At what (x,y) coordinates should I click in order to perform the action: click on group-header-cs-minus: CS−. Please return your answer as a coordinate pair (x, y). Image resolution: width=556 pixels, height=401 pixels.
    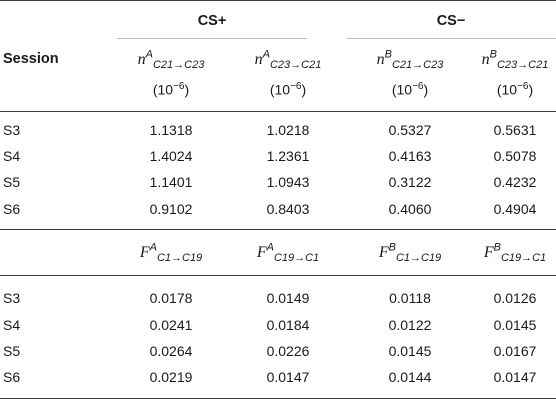
    Looking at the image, I should click on (451, 21).